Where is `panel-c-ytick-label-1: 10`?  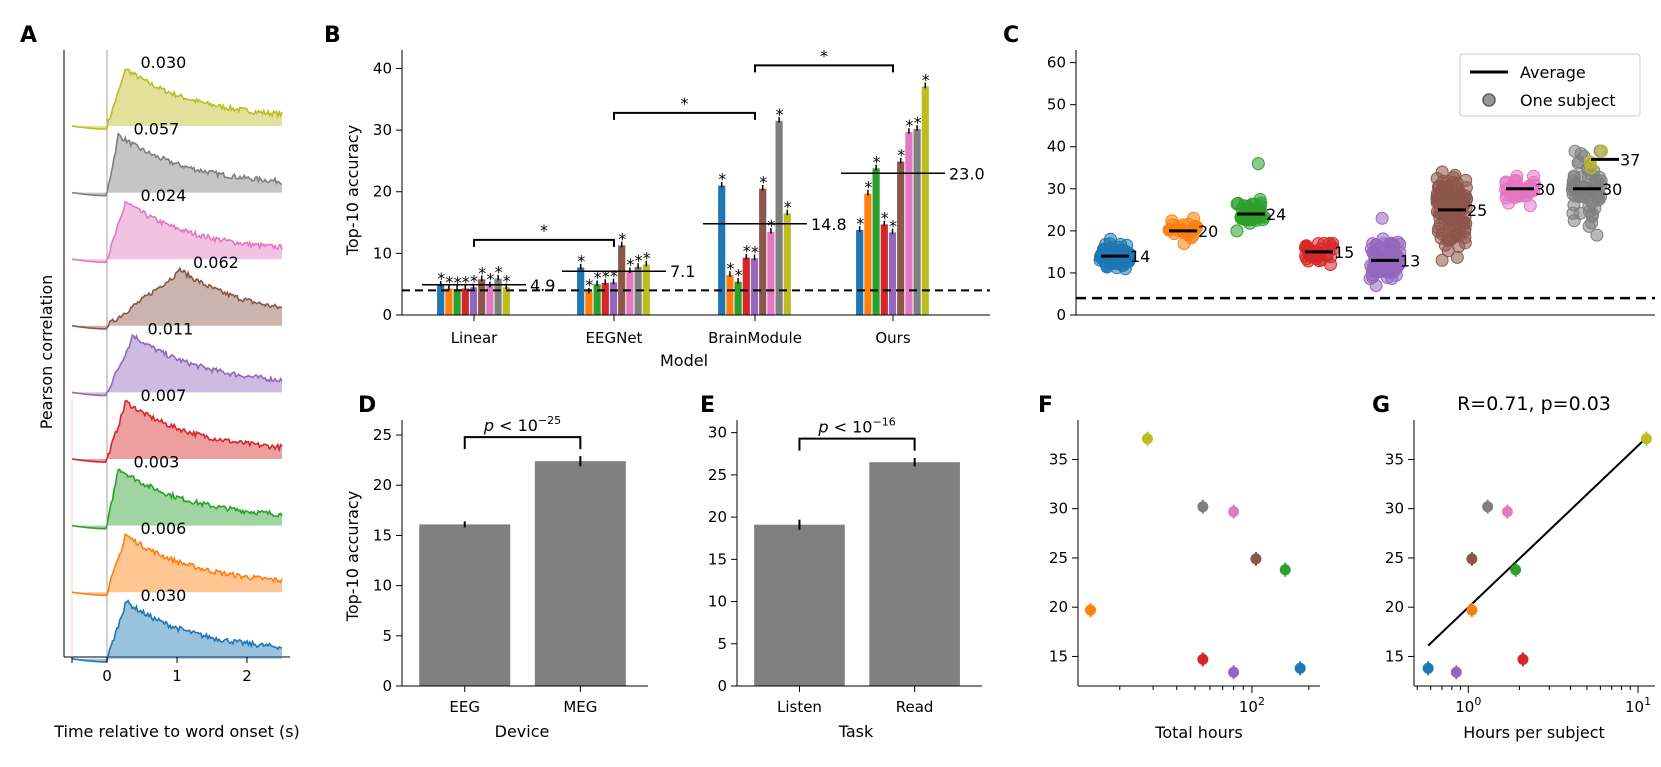
panel-c-ytick-label-1: 10 is located at coordinates (1056, 273).